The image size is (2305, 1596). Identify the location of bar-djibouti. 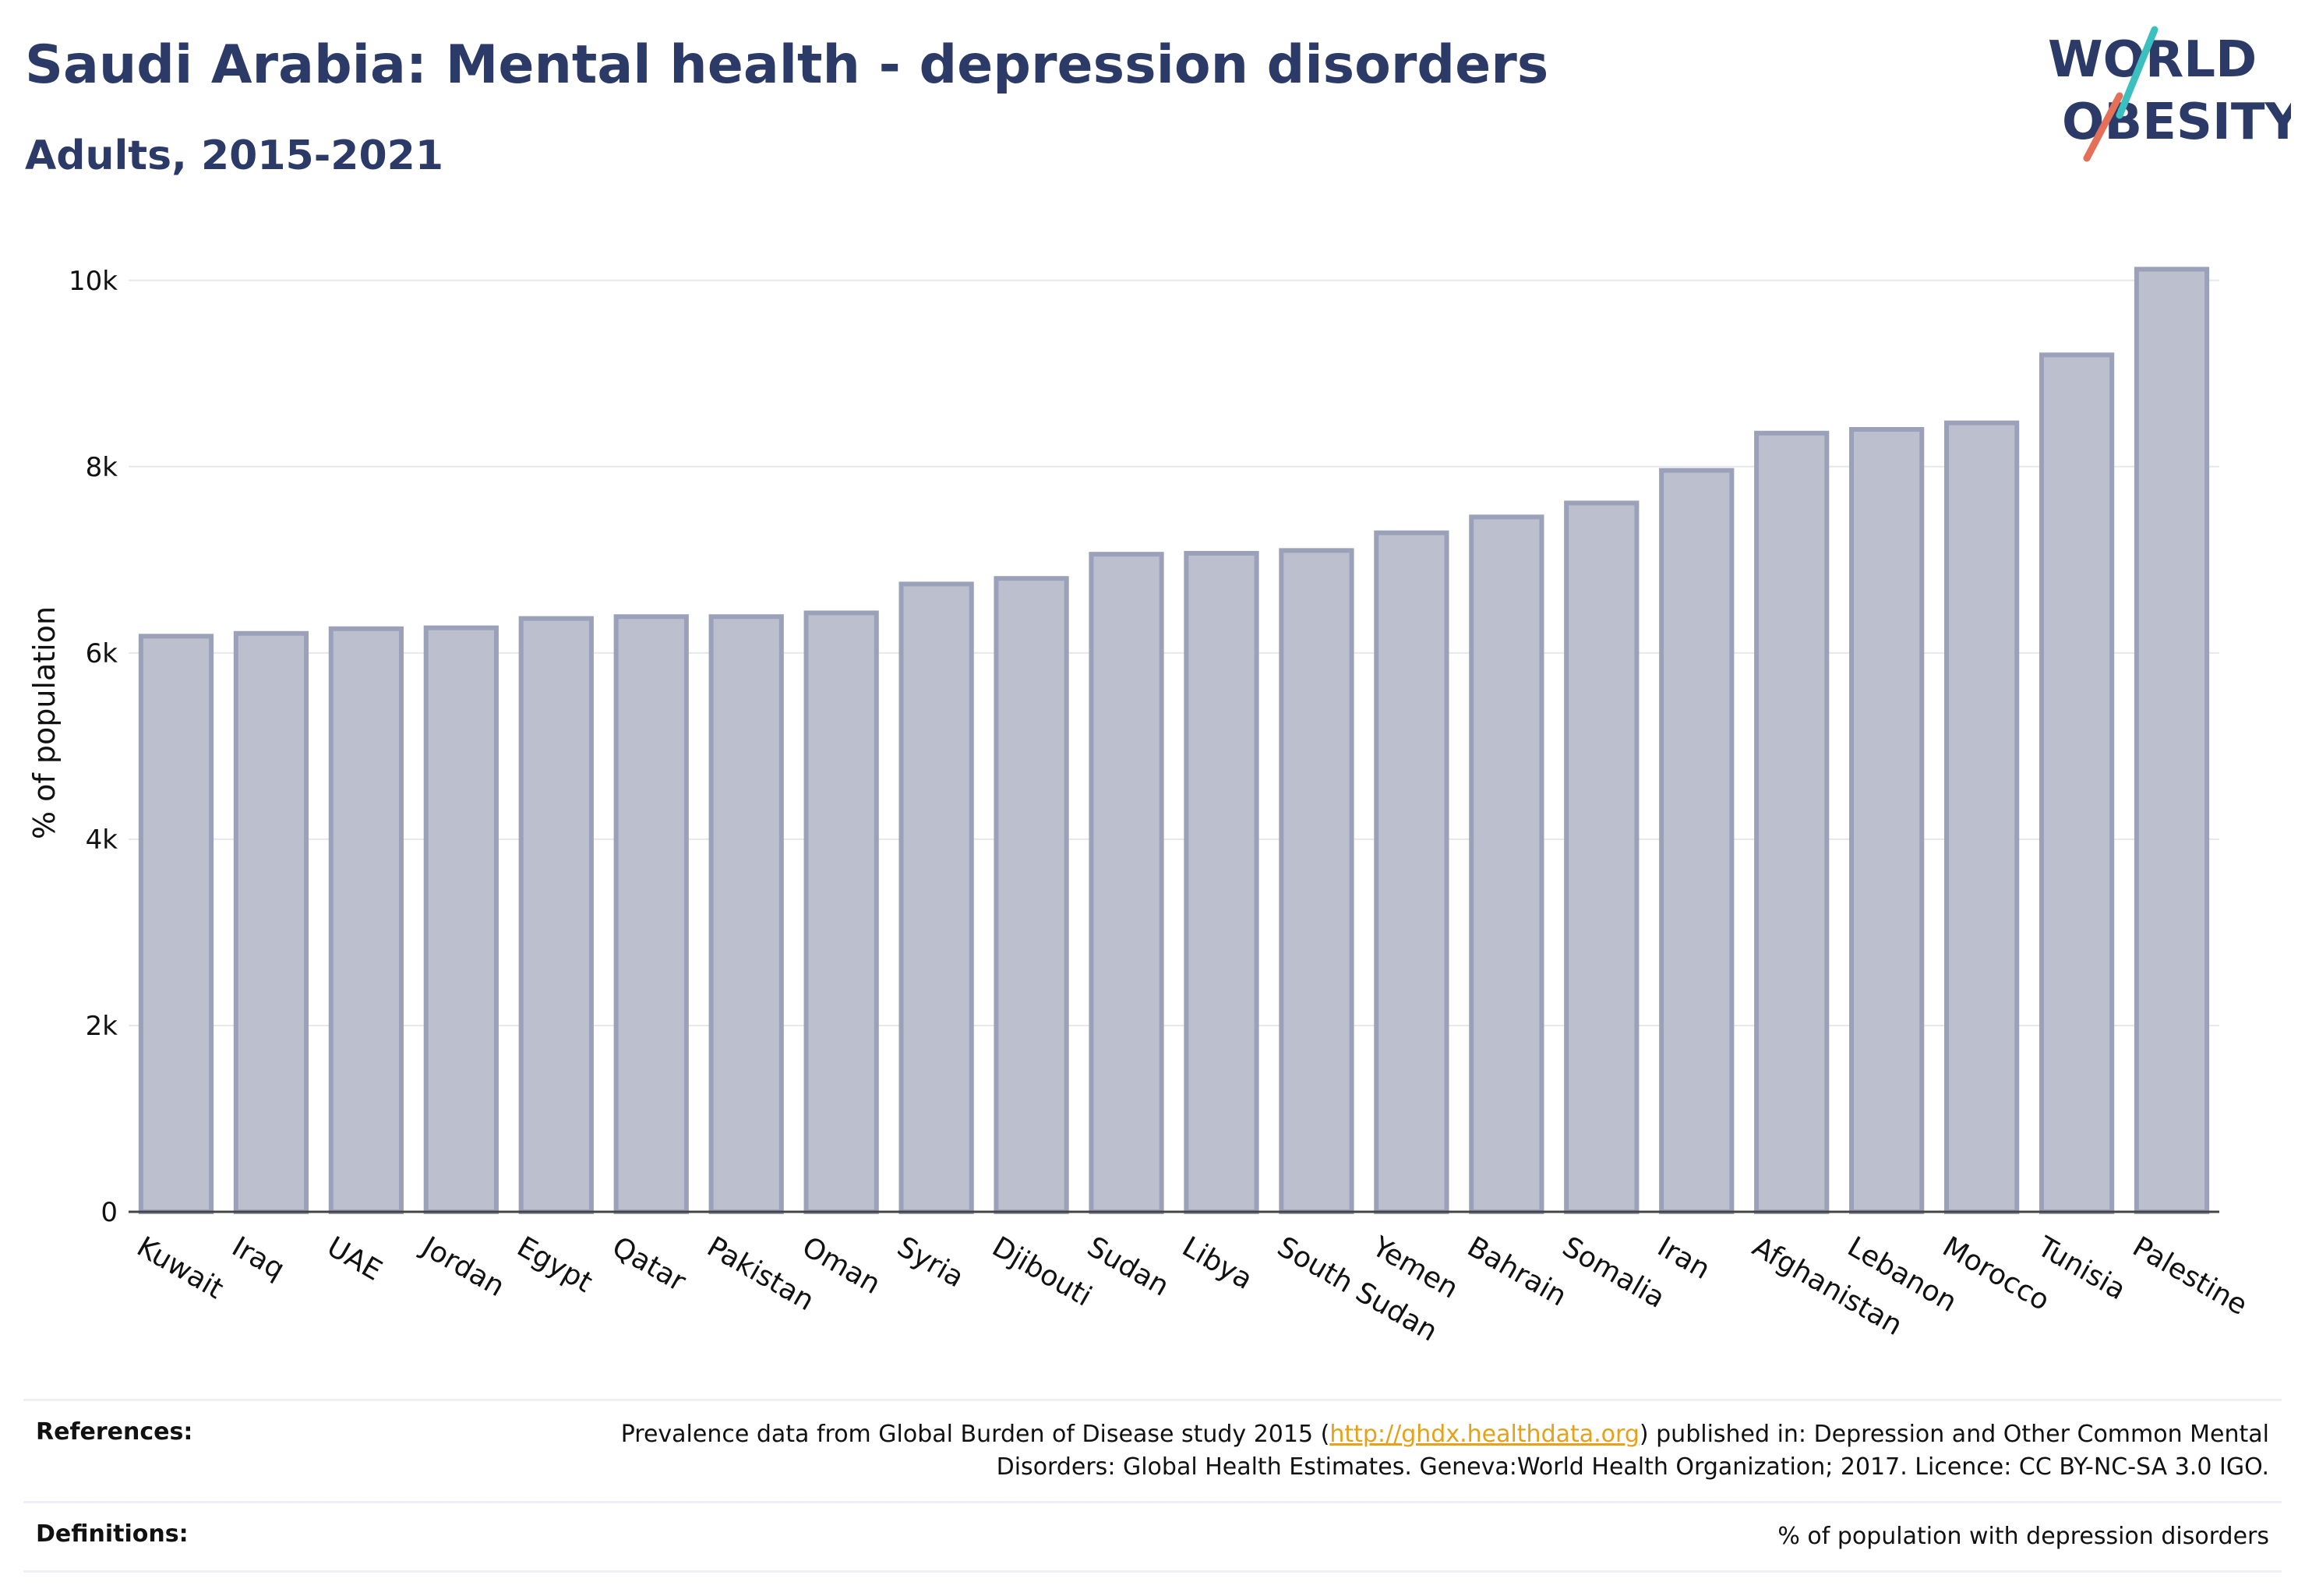
(1031, 895).